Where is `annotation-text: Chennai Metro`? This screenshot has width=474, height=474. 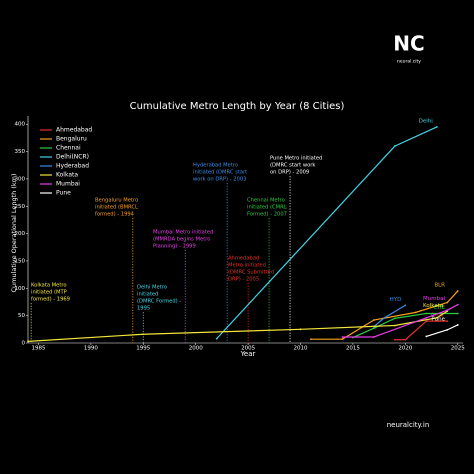
annotation-text: Chennai Metro is located at coordinates (266, 201).